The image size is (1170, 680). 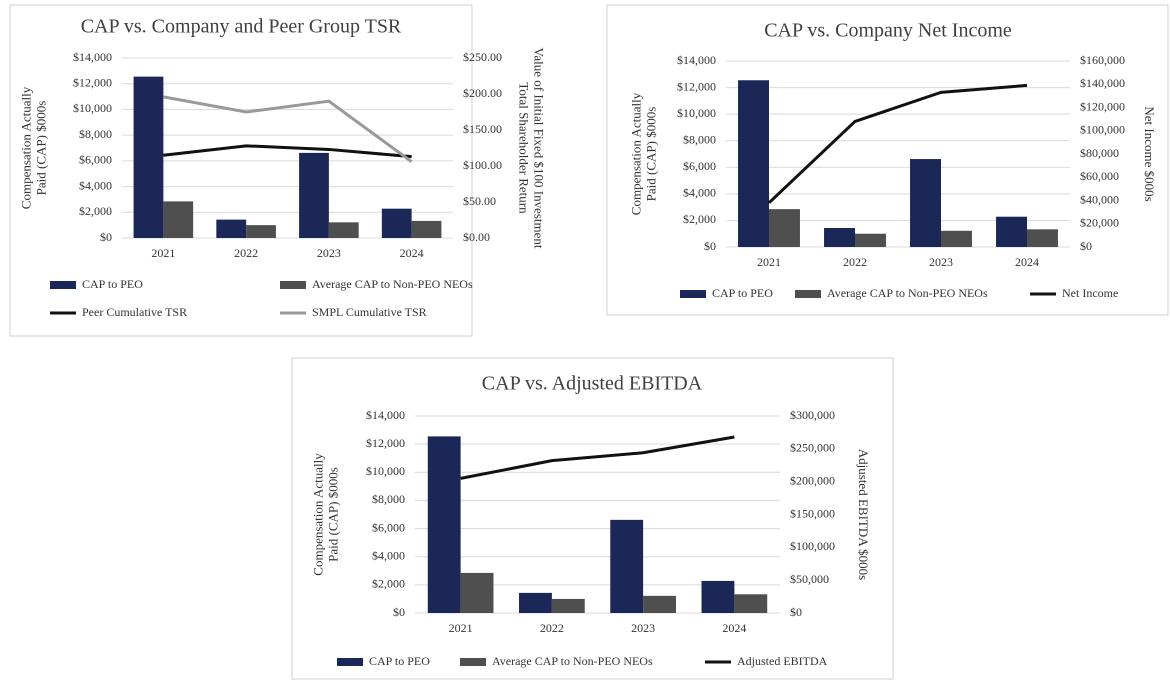 What do you see at coordinates (482, 93) in the screenshot?
I see `y2-tick-label: $200.00` at bounding box center [482, 93].